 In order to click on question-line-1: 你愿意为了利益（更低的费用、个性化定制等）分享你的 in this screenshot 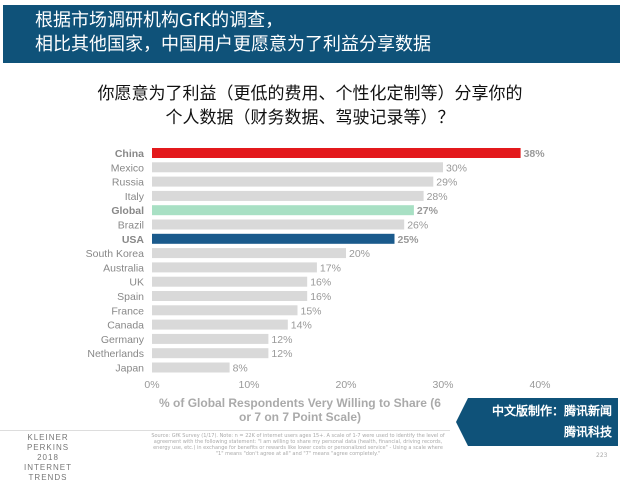, I will do `click(310, 94)`.